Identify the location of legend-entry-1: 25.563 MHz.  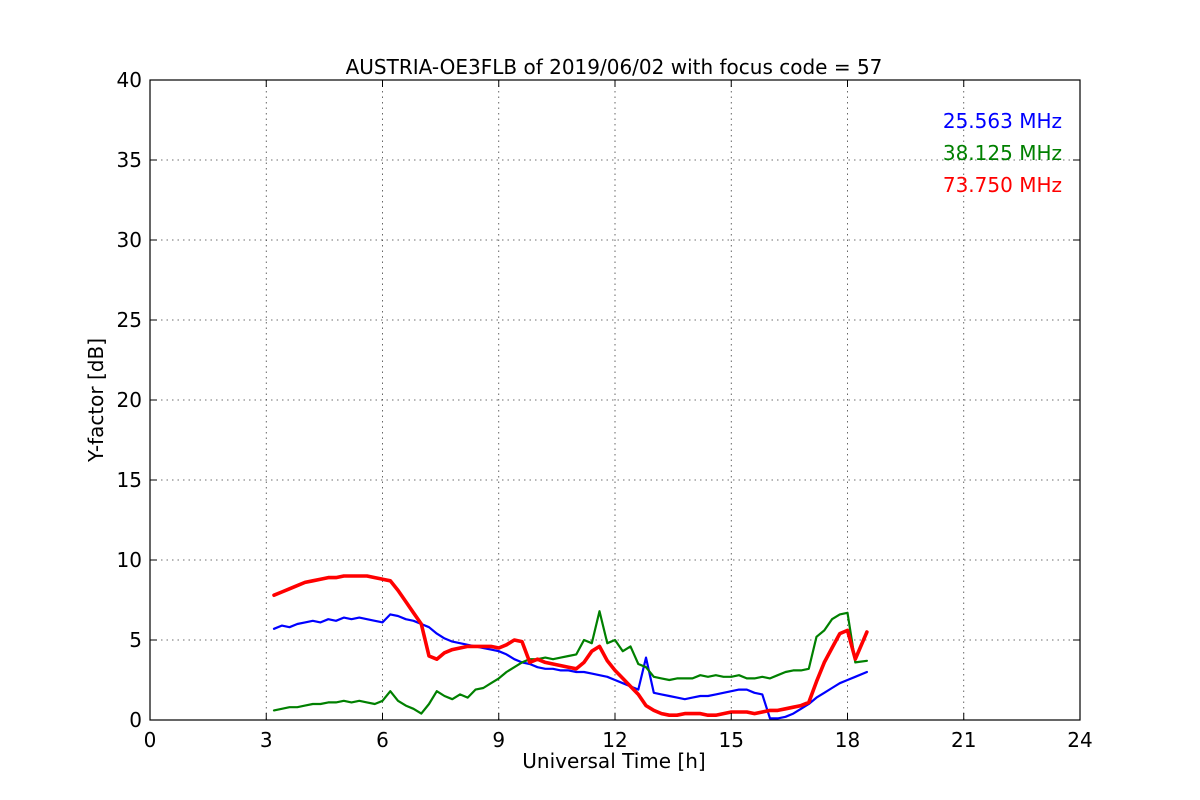
(1002, 121).